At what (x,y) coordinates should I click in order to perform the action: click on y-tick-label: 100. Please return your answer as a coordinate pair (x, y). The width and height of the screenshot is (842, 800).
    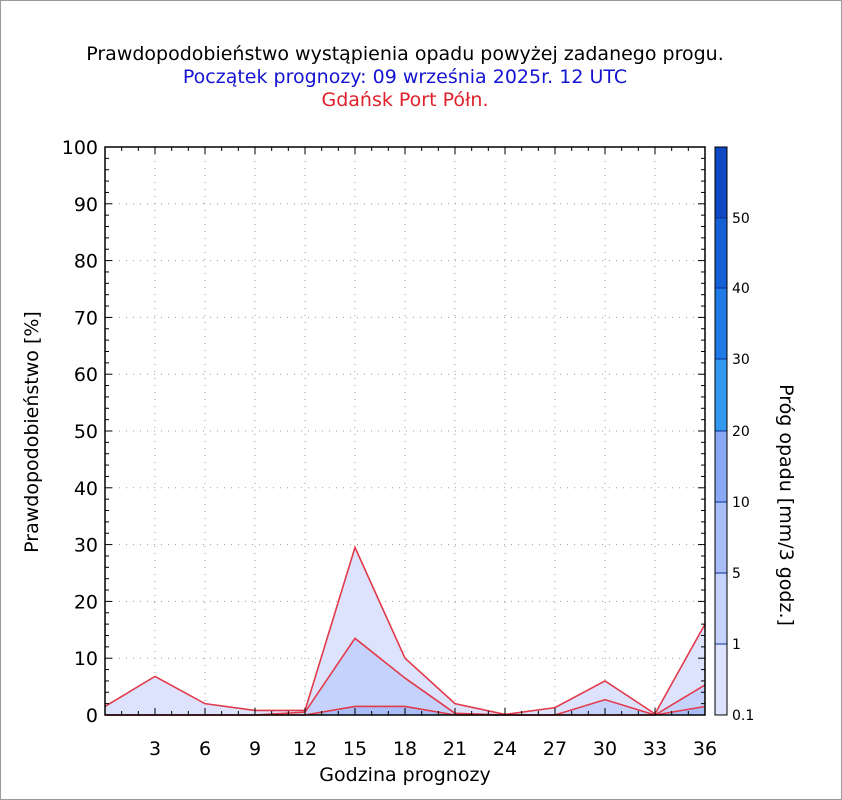
    Looking at the image, I should click on (80, 148).